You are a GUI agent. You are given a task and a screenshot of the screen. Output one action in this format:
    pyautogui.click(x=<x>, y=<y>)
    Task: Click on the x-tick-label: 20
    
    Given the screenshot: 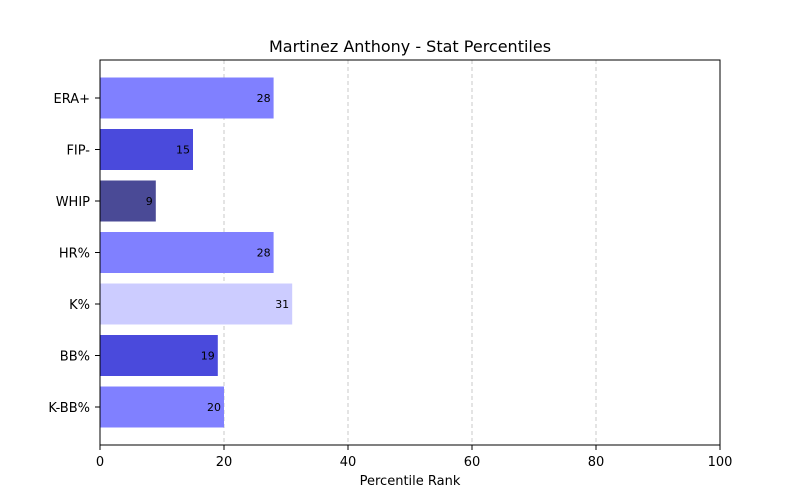 What is the action you would take?
    pyautogui.click(x=224, y=462)
    